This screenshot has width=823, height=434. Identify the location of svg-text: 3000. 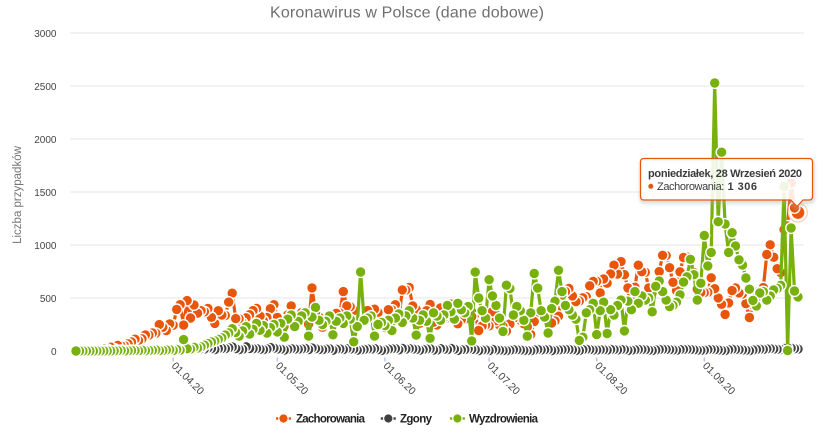
(45, 34).